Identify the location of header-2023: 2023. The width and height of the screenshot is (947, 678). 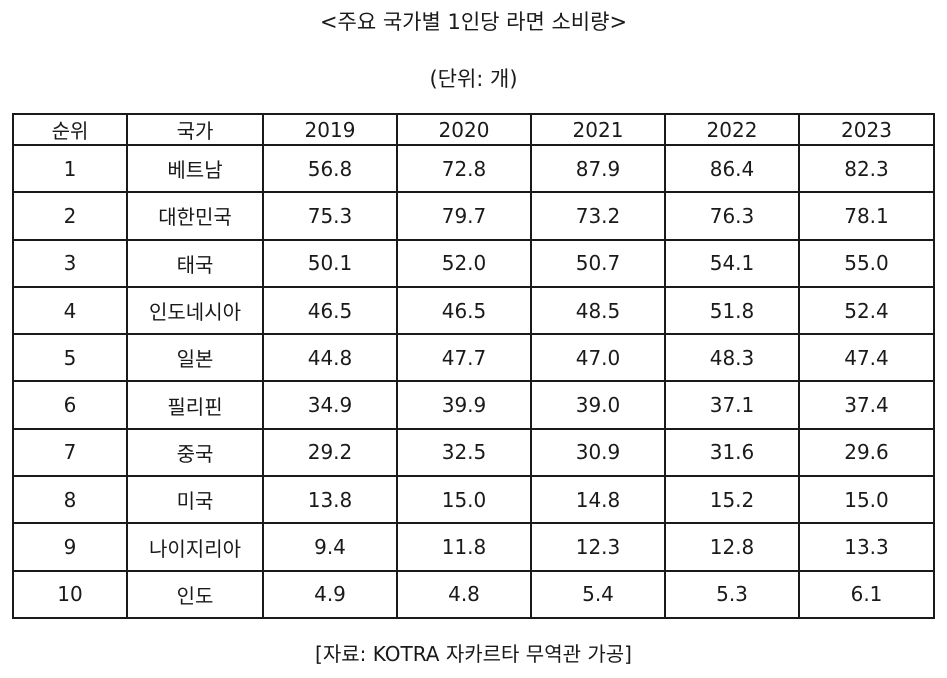
(866, 129).